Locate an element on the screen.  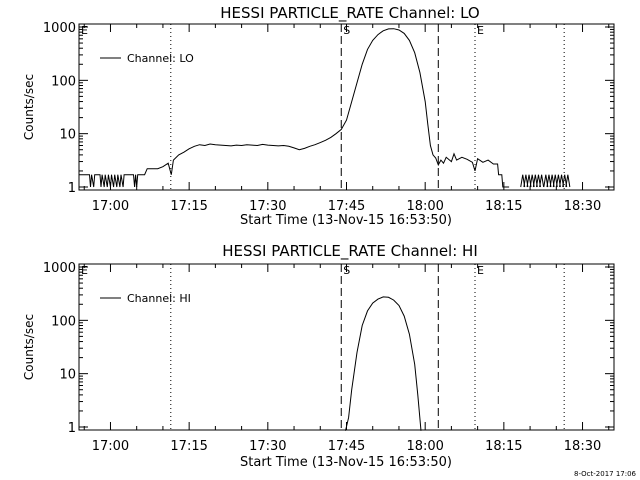
legend-label: Channel: HI is located at coordinates (159, 298).